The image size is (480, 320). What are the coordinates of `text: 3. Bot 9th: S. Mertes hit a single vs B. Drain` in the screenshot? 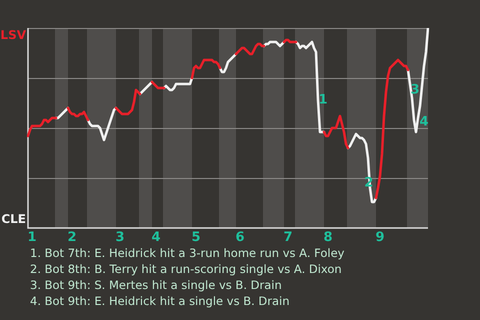 It's located at (156, 285).